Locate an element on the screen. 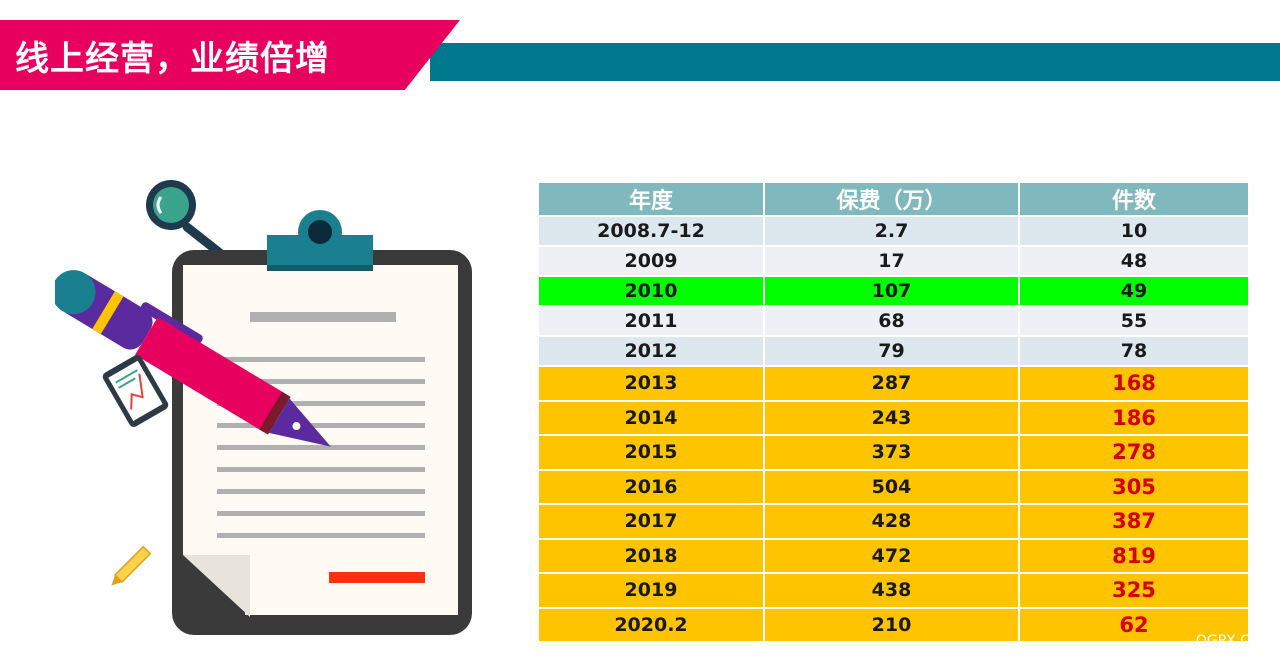  table-row: 2011 68 55 is located at coordinates (893, 321).